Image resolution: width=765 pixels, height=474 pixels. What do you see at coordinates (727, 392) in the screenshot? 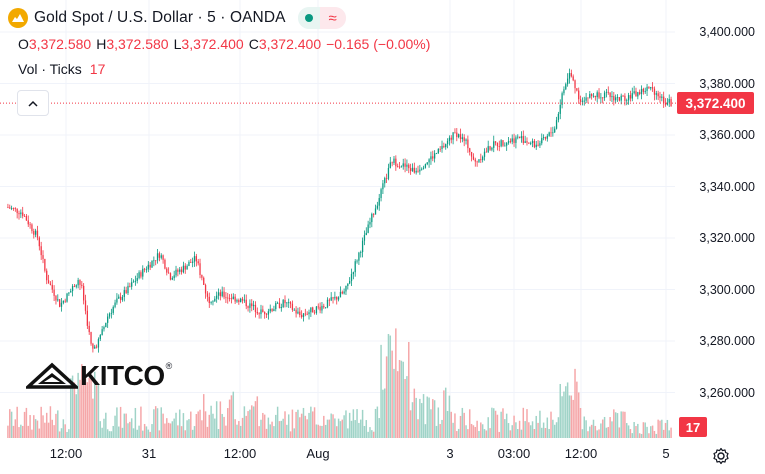
I see `price-tick-label: 3,260.000` at bounding box center [727, 392].